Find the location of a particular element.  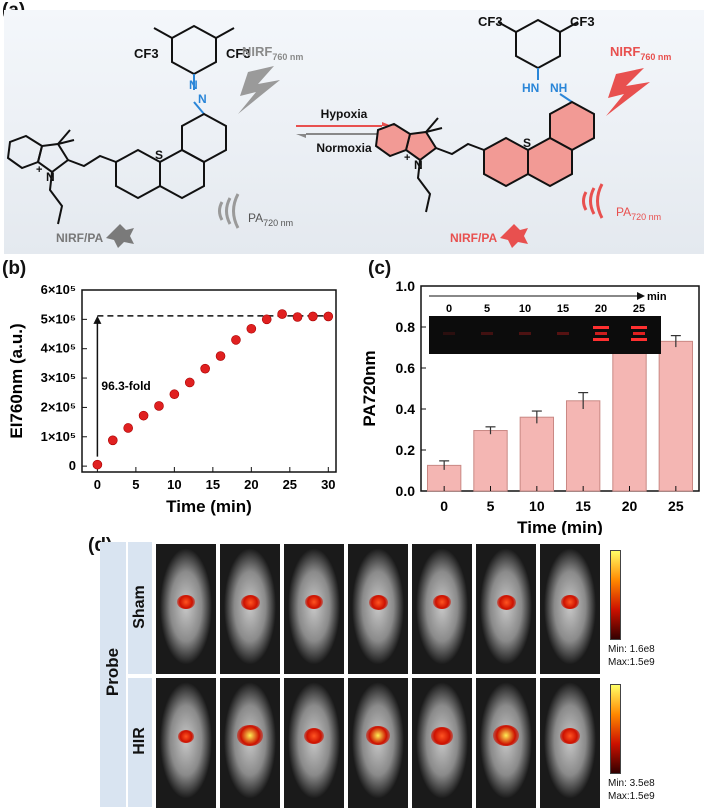

sham-label: Sham is located at coordinates (139, 607).